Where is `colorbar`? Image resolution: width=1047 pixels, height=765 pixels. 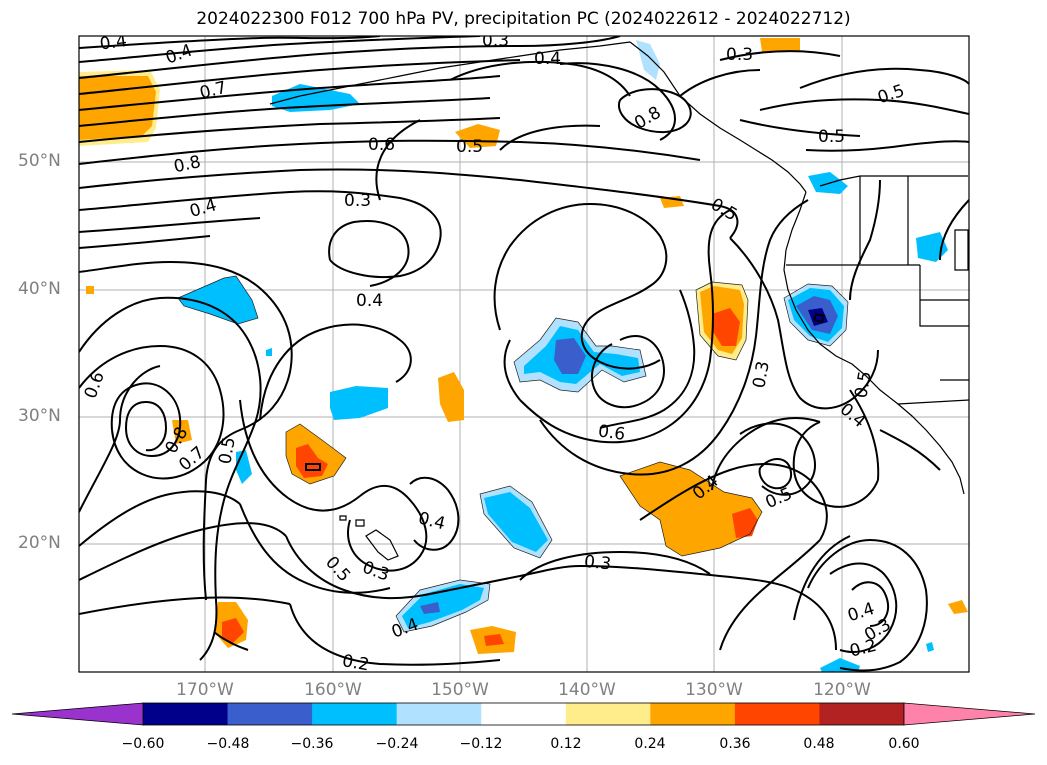
colorbar is located at coordinates (523, 714).